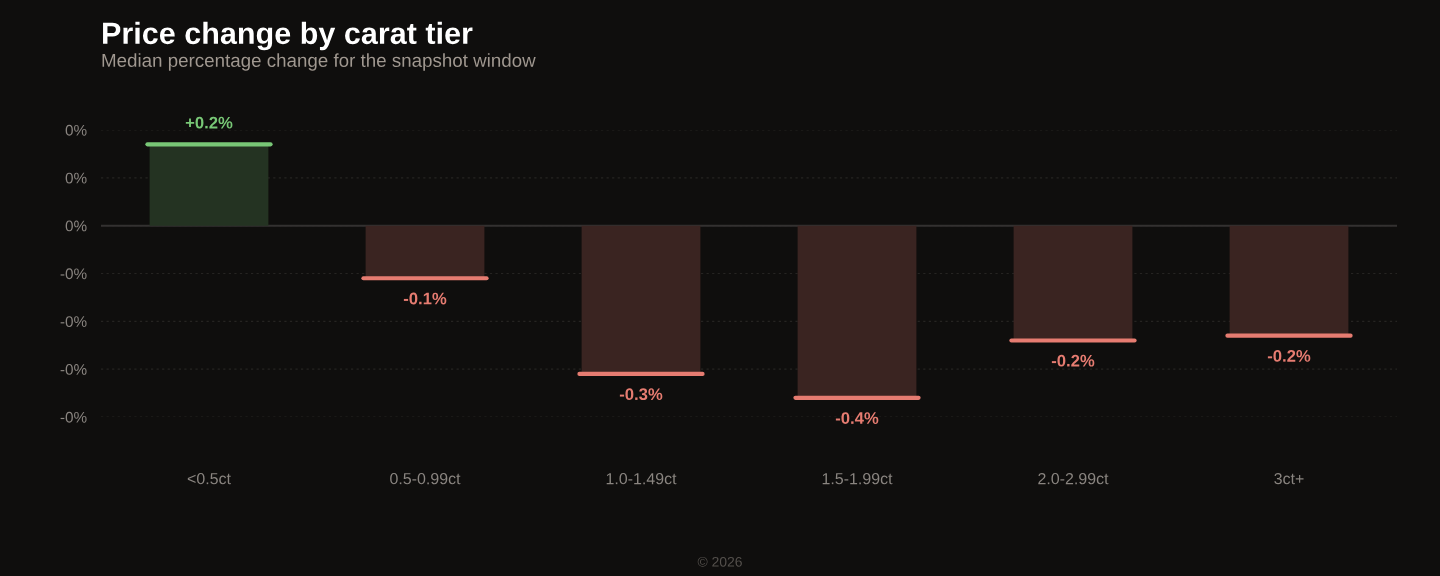  I want to click on x-tick-label: 1.0-1.49ct, so click(641, 478).